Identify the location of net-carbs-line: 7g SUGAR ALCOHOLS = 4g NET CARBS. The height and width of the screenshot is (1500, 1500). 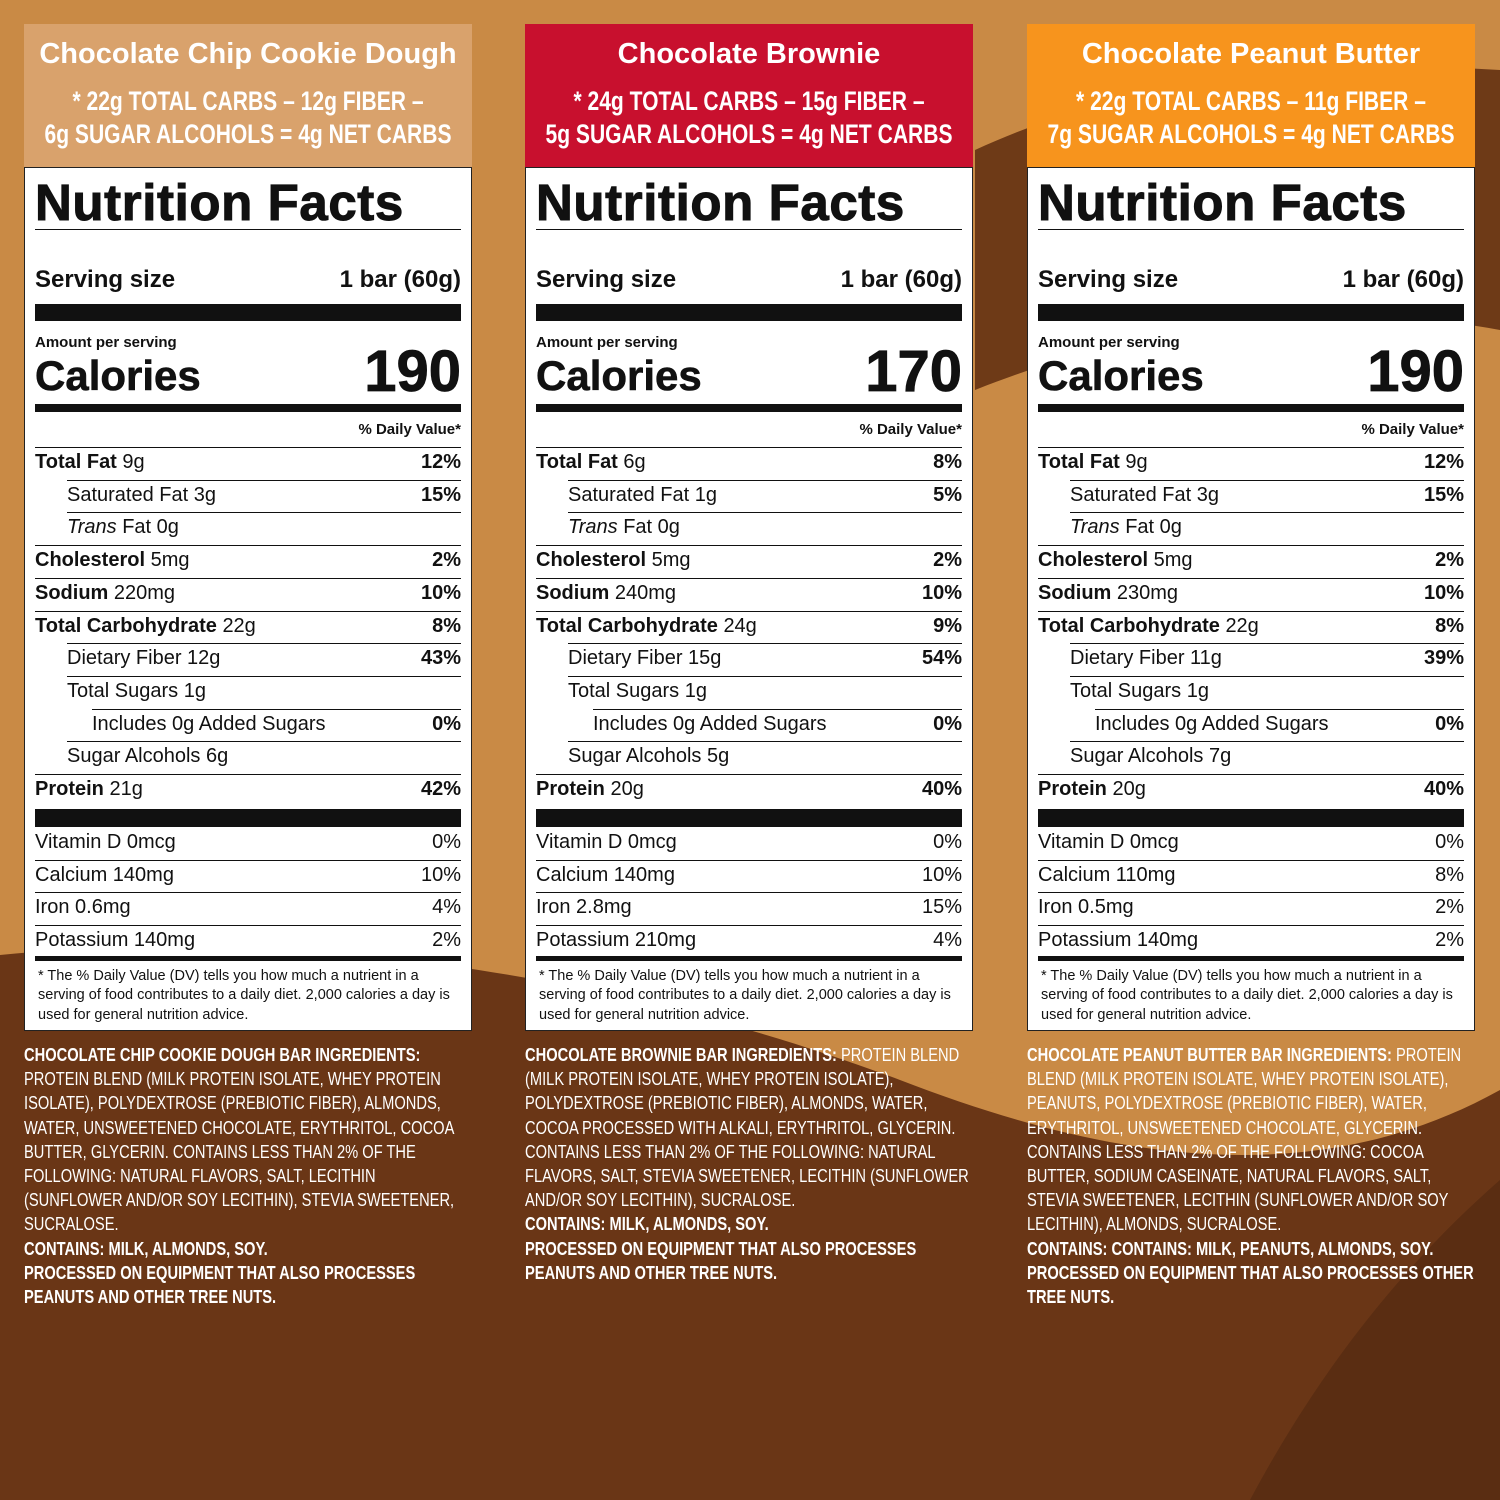
(1251, 134).